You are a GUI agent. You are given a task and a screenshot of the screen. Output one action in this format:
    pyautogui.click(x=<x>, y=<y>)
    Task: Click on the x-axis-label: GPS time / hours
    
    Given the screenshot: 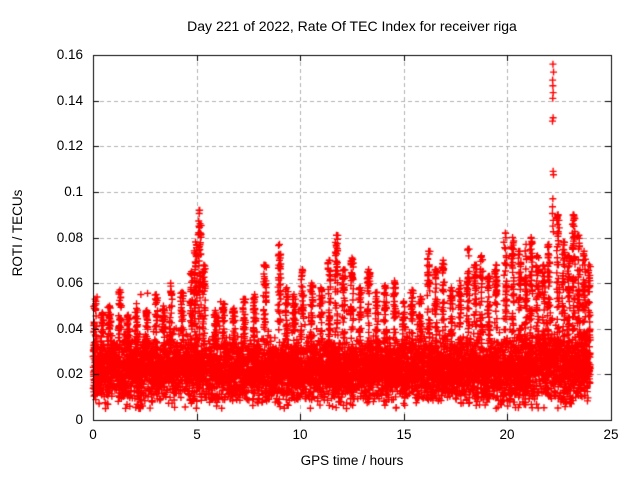 What is the action you would take?
    pyautogui.click(x=352, y=460)
    